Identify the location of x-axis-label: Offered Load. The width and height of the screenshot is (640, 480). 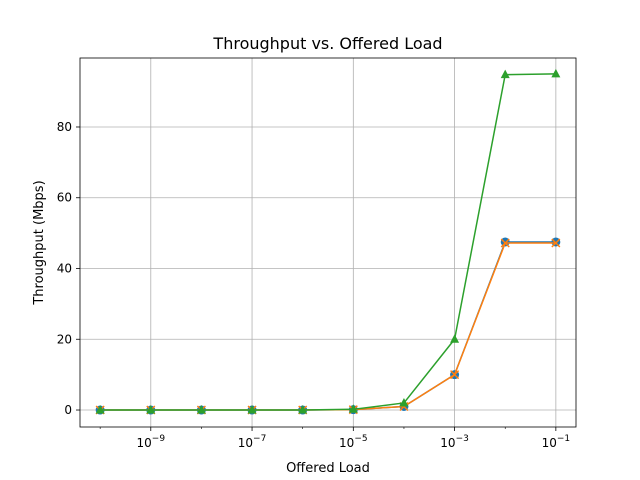
(328, 468).